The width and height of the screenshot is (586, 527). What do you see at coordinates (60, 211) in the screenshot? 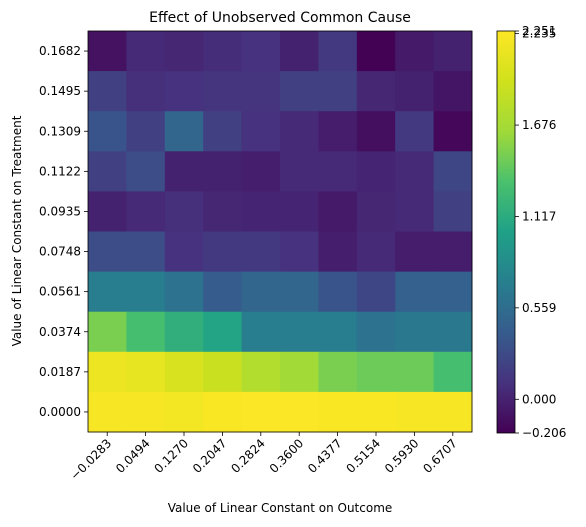
I see `y-tick-label: 0.0935` at bounding box center [60, 211].